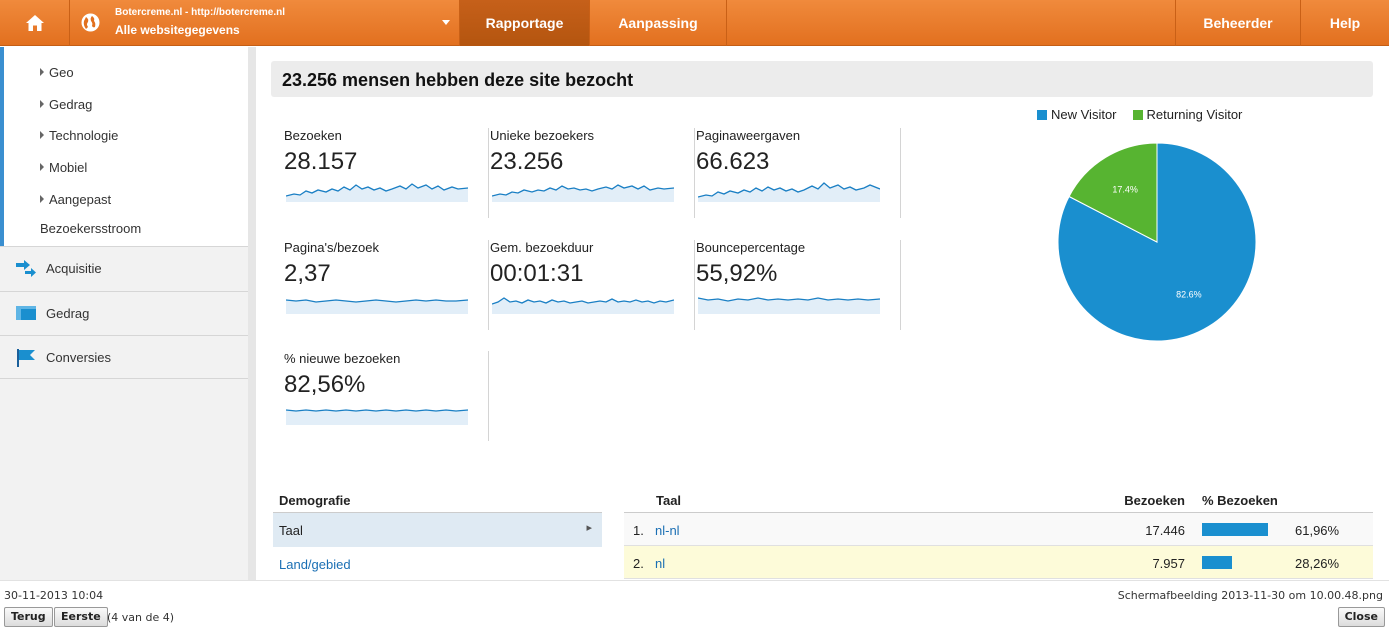  I want to click on metric-value: 28.157, so click(321, 161).